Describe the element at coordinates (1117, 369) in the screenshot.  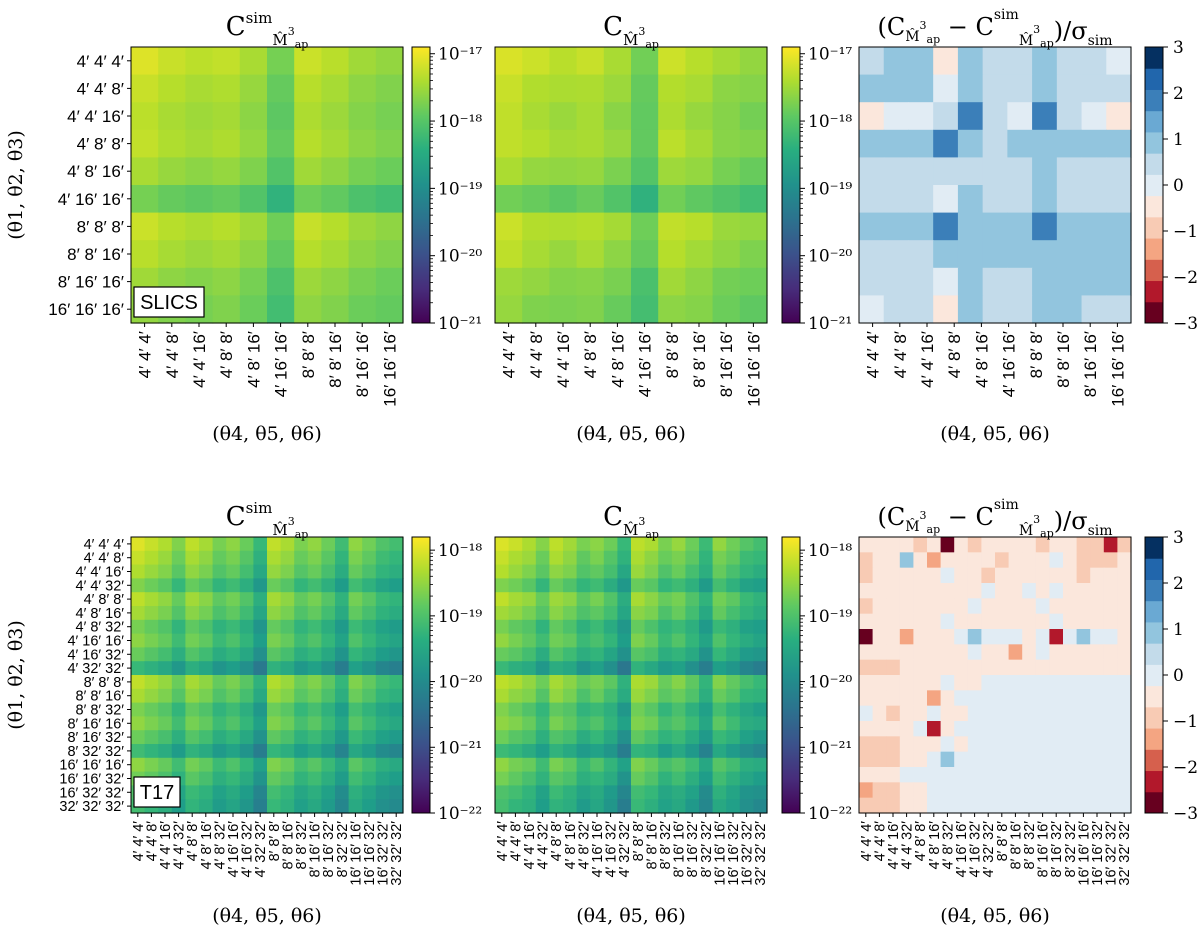
I see `x-tick-label: 16′ 16′ 16′` at that location.